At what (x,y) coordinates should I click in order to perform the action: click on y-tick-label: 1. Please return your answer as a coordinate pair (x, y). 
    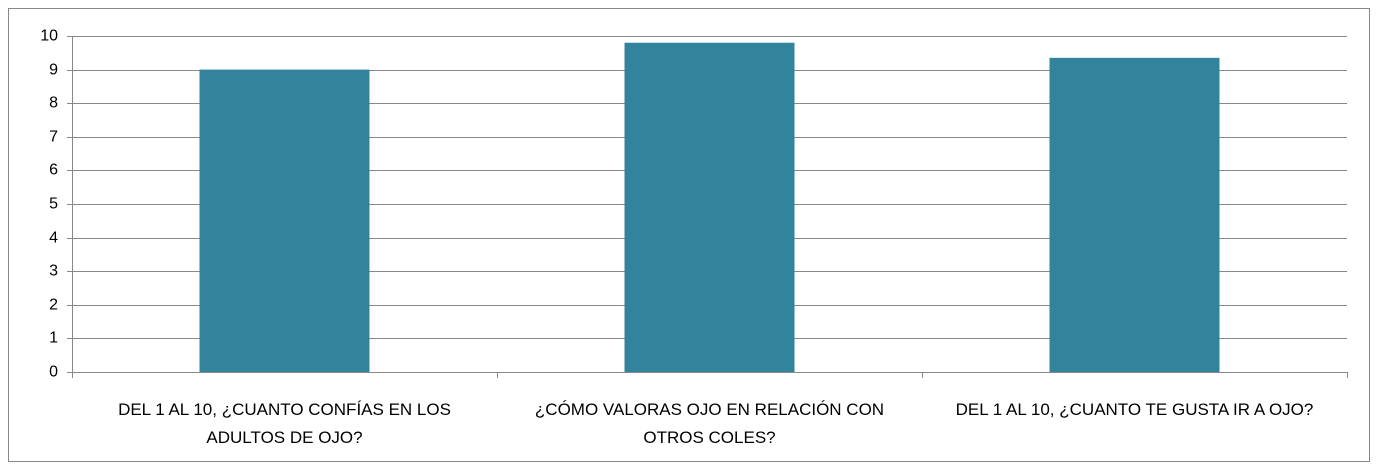
    Looking at the image, I should click on (53, 338).